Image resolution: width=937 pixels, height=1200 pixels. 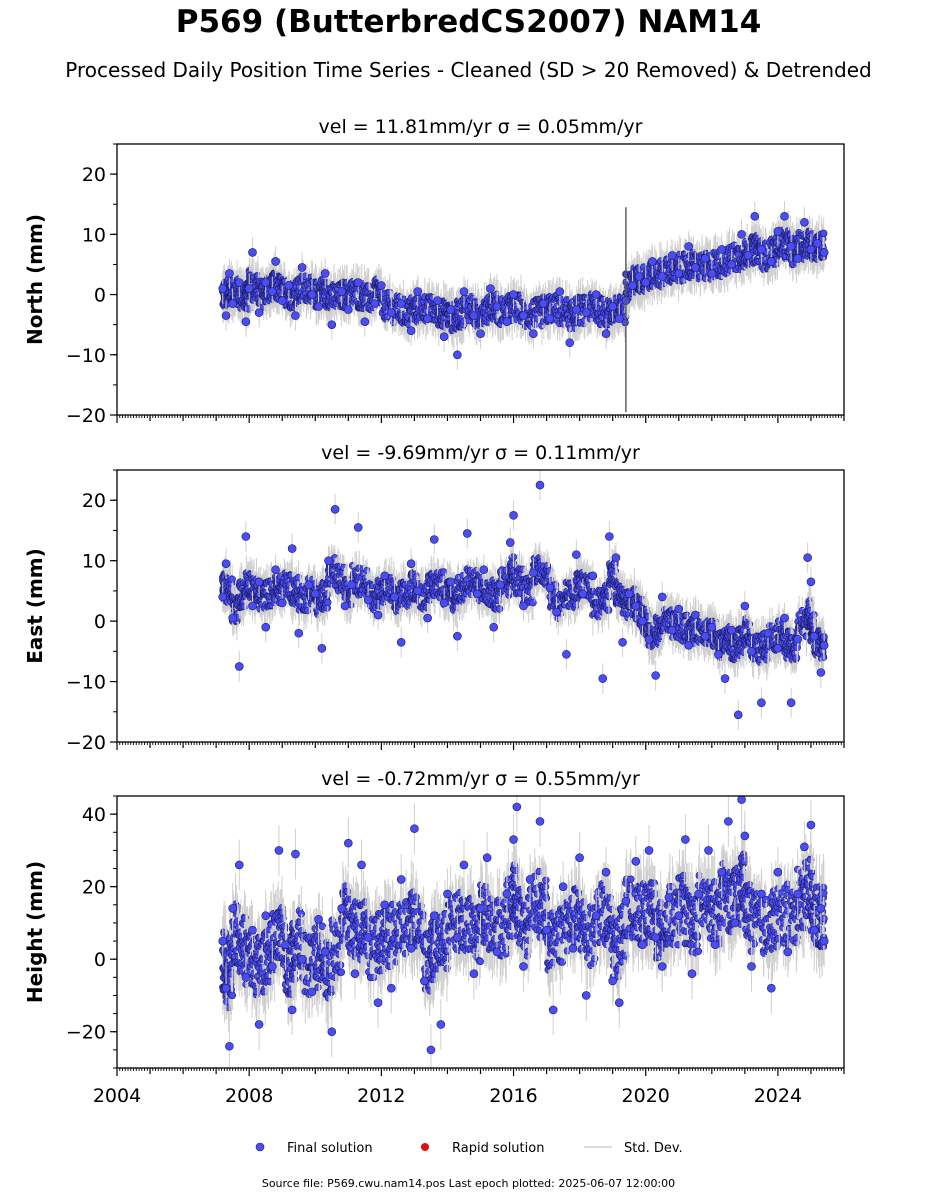 What do you see at coordinates (824, 233) in the screenshot?
I see `cloud-point` at bounding box center [824, 233].